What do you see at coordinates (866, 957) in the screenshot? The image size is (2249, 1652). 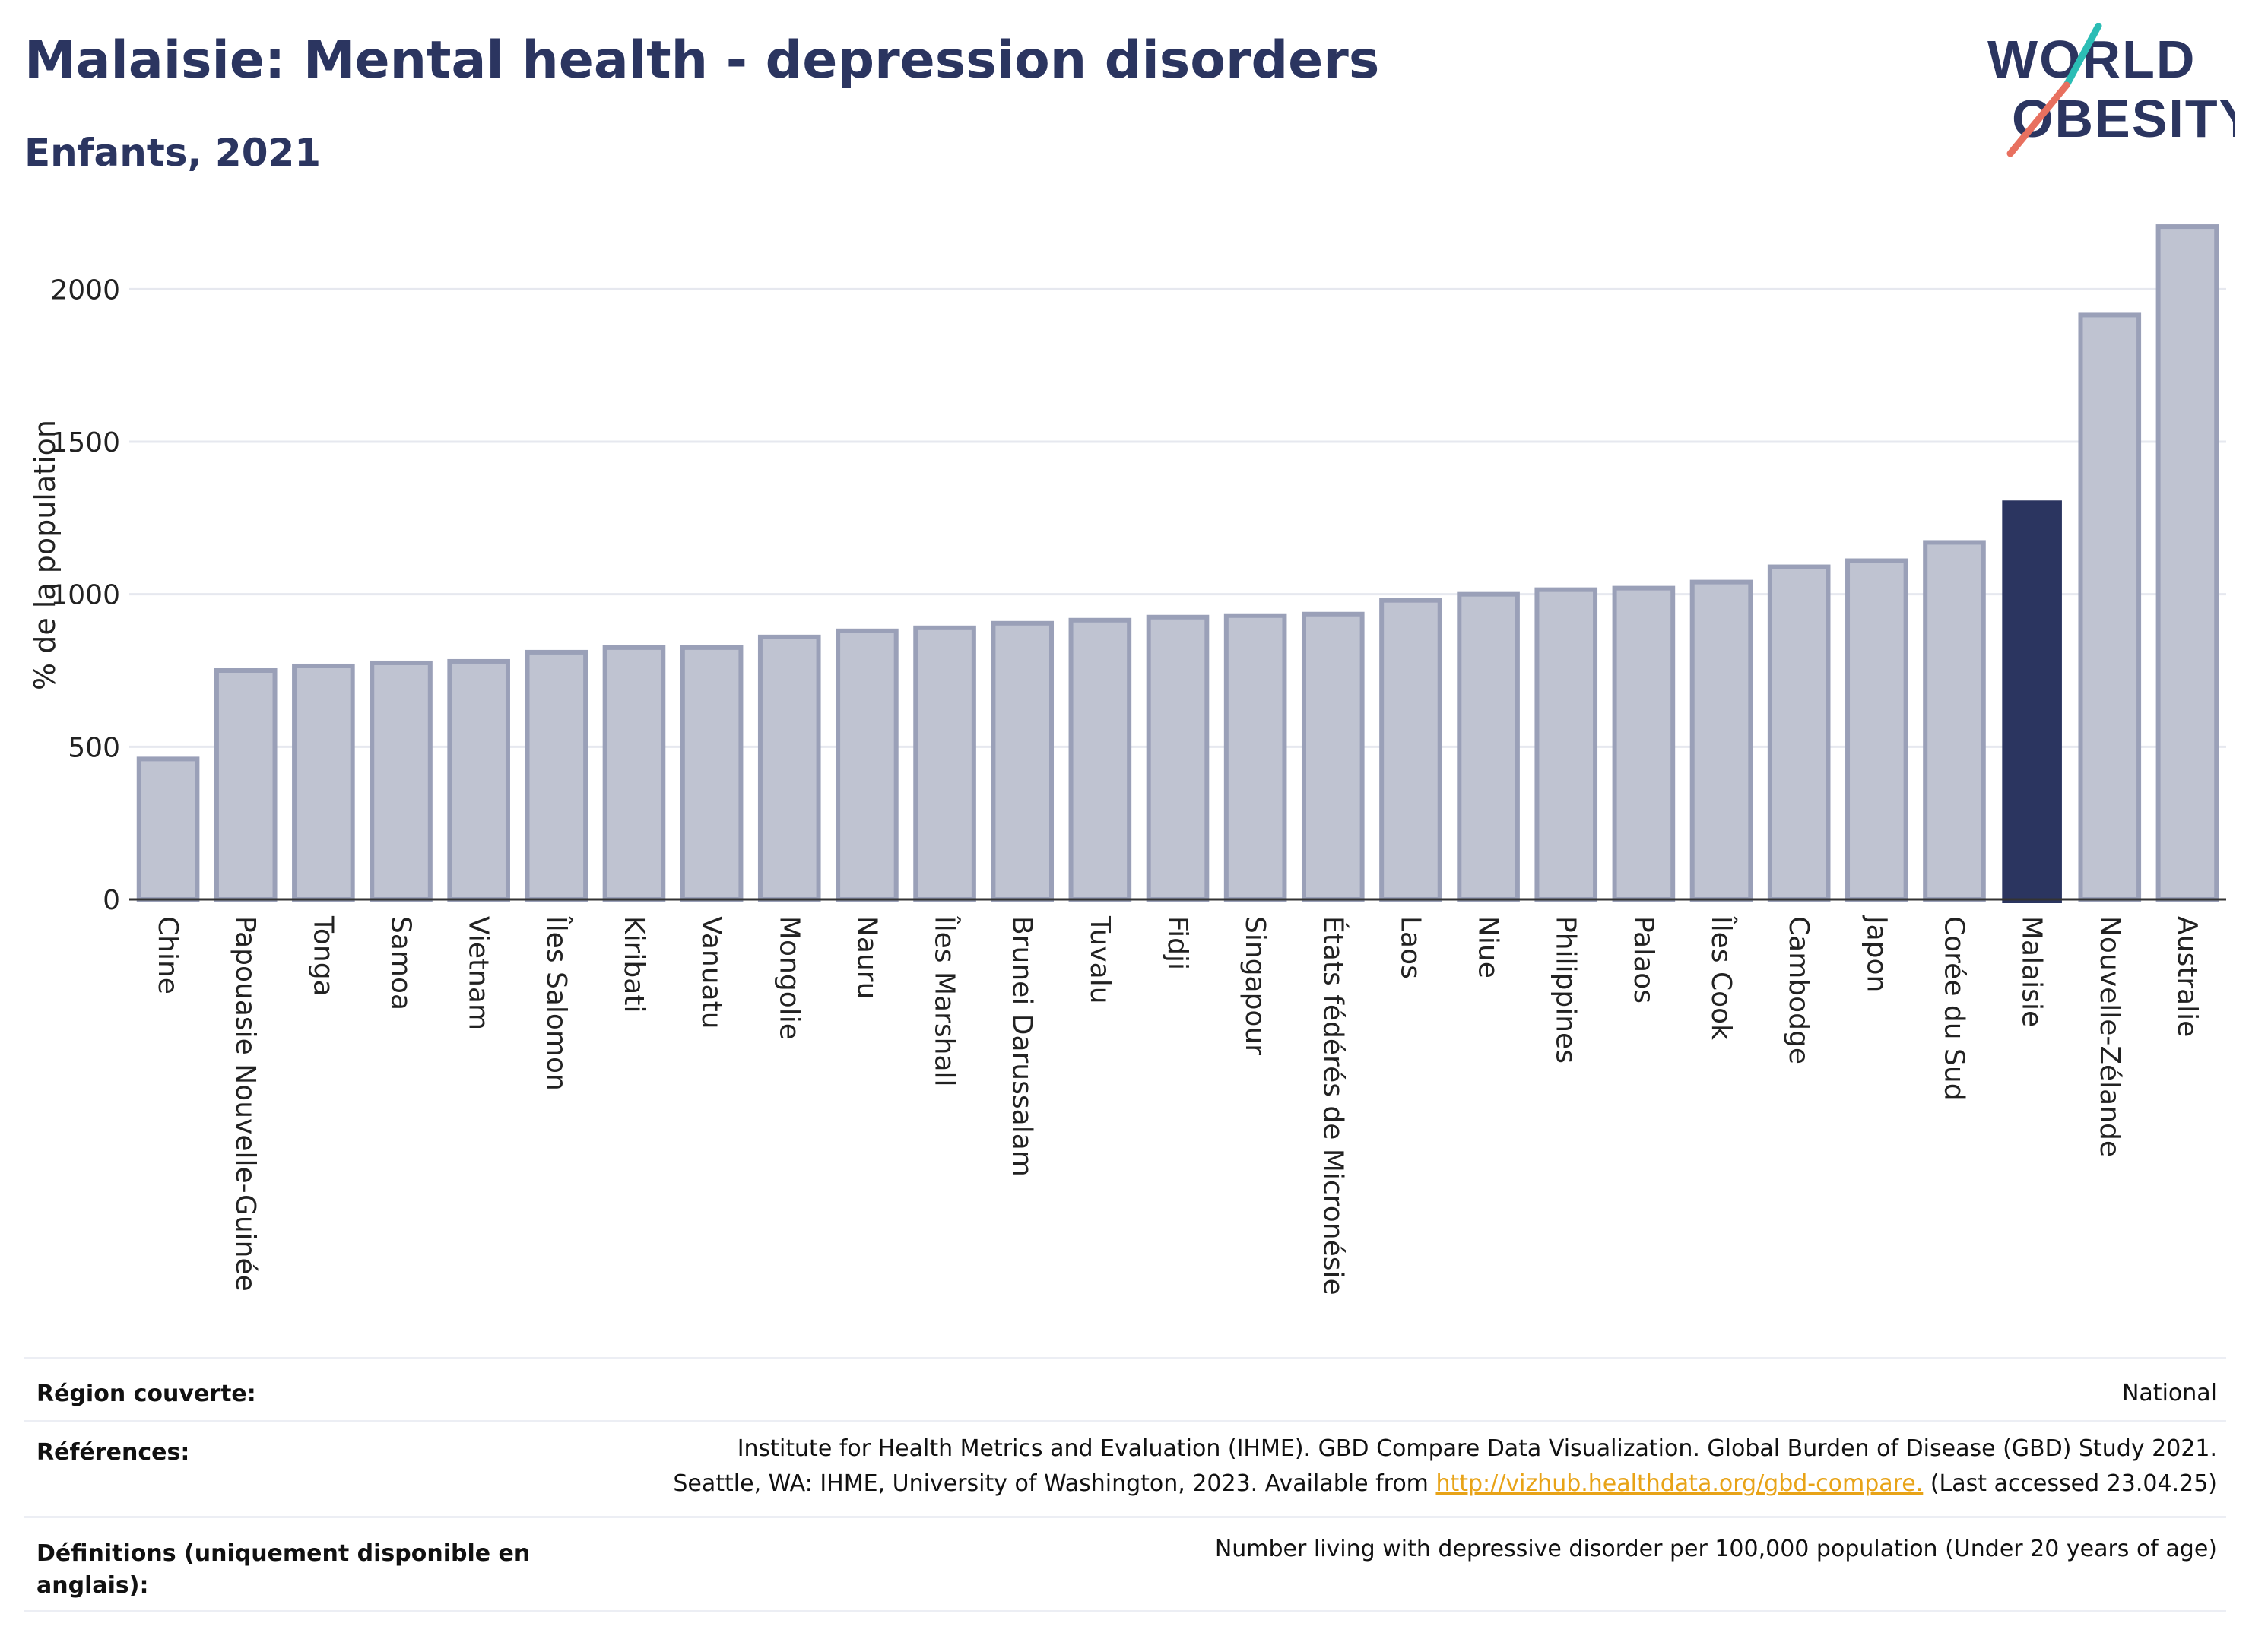 I see `x-tick-label: Nauru` at bounding box center [866, 957].